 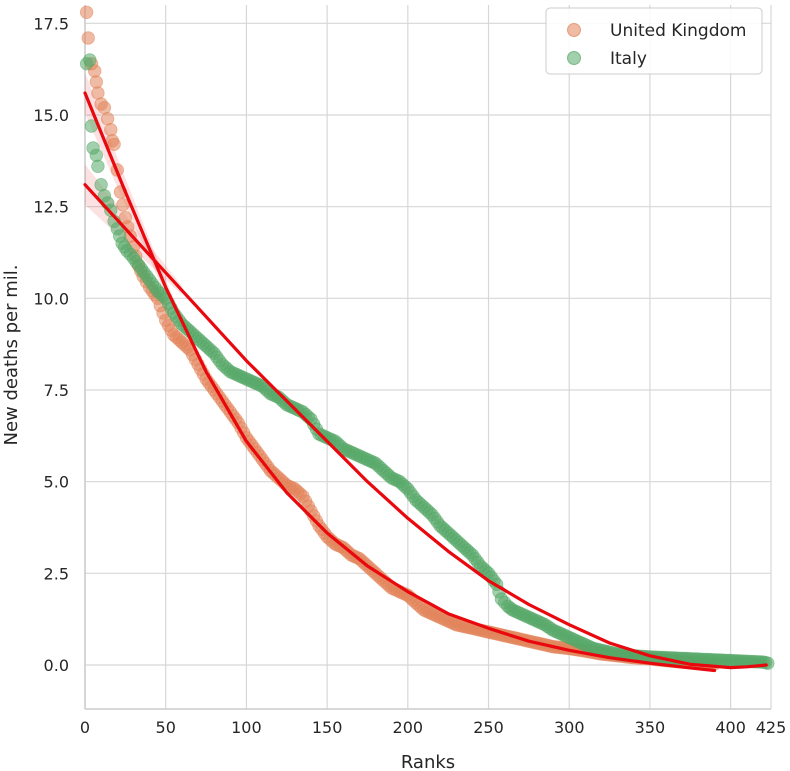 I want to click on x-tick-label: 150, so click(x=327, y=727).